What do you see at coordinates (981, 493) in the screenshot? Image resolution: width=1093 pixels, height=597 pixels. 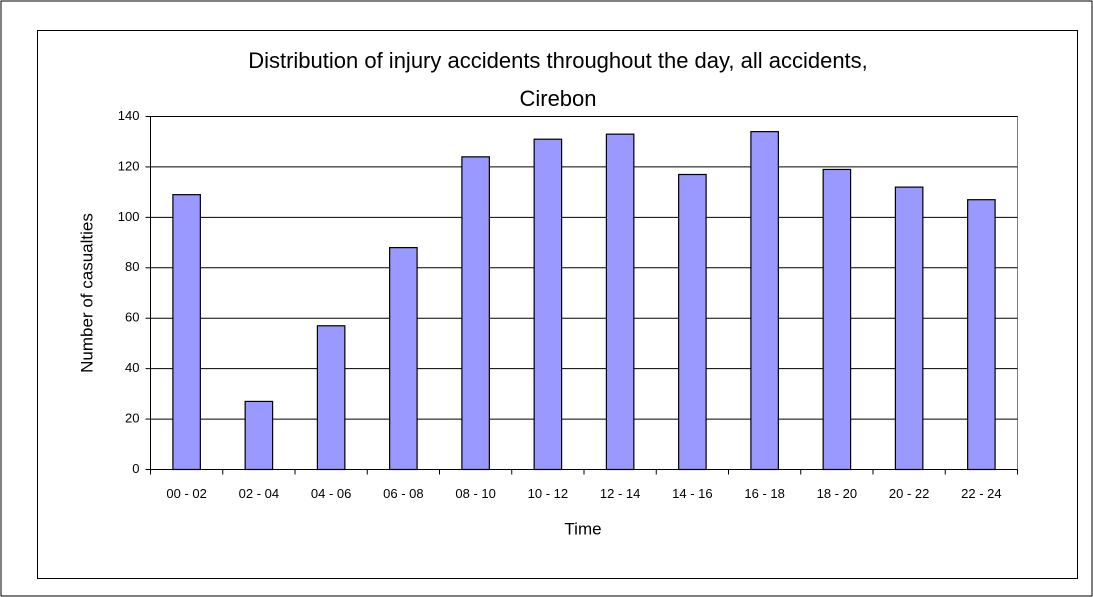 I see `x-tick-label: 22 - 24` at bounding box center [981, 493].